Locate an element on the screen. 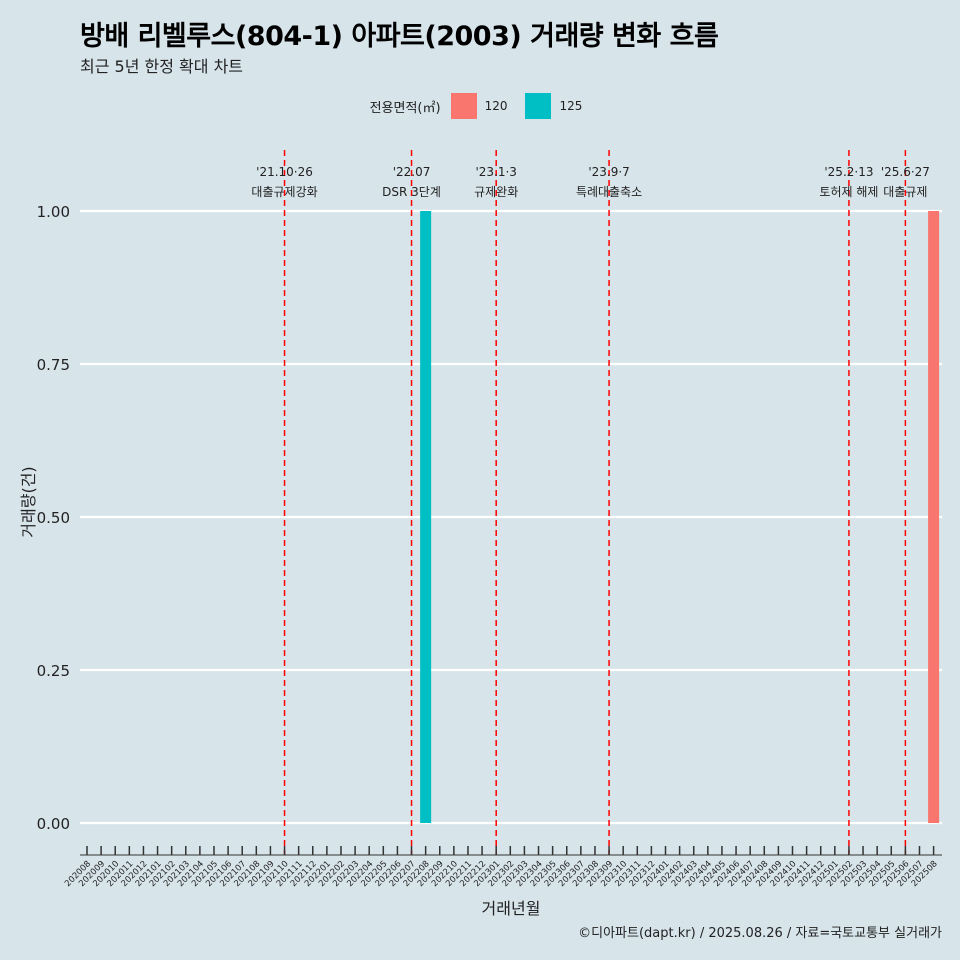  legend-label-125: 125 is located at coordinates (571, 106).